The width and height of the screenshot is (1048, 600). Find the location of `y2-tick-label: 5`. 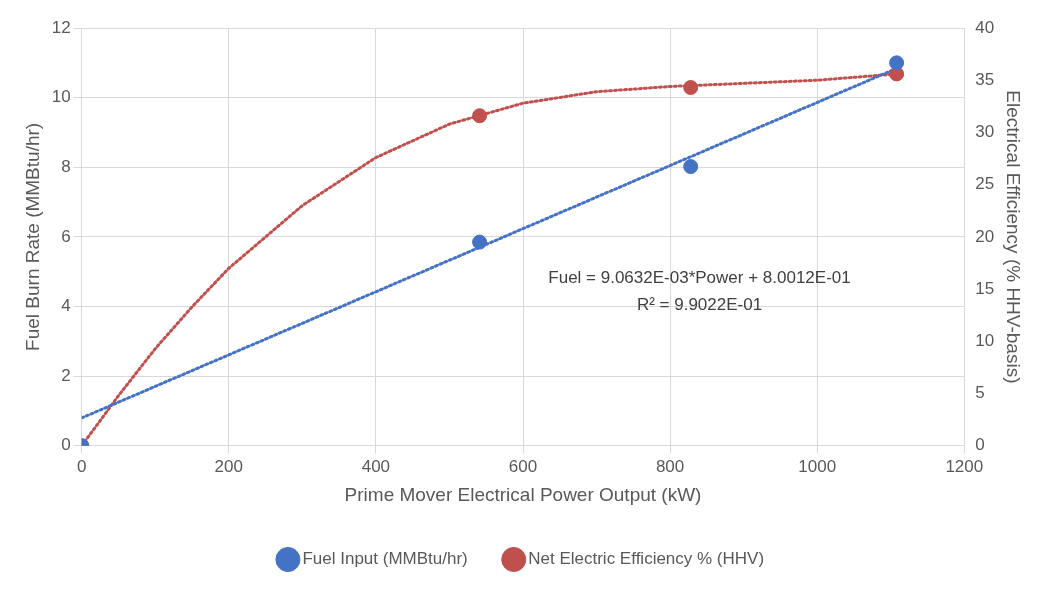

y2-tick-label: 5 is located at coordinates (980, 393).